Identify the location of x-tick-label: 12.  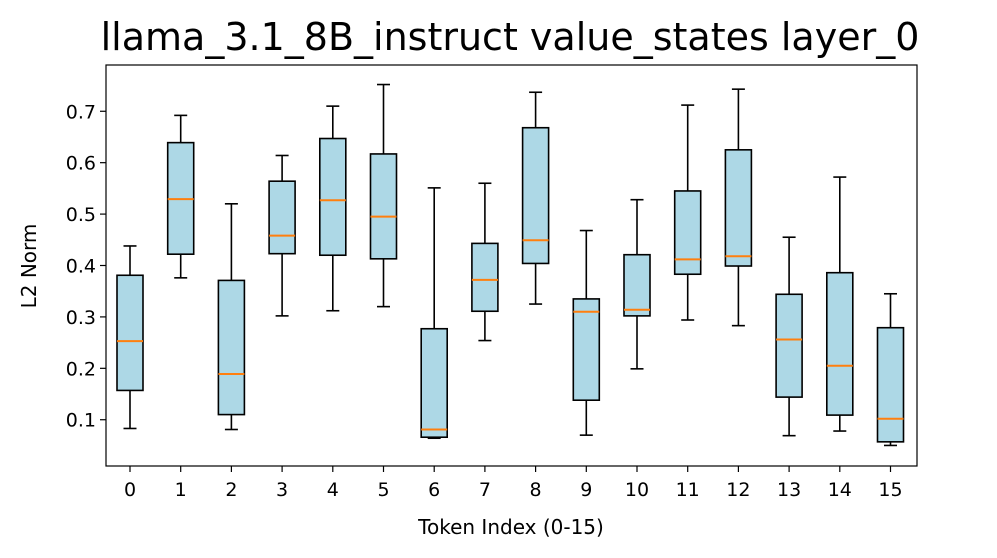
(738, 490).